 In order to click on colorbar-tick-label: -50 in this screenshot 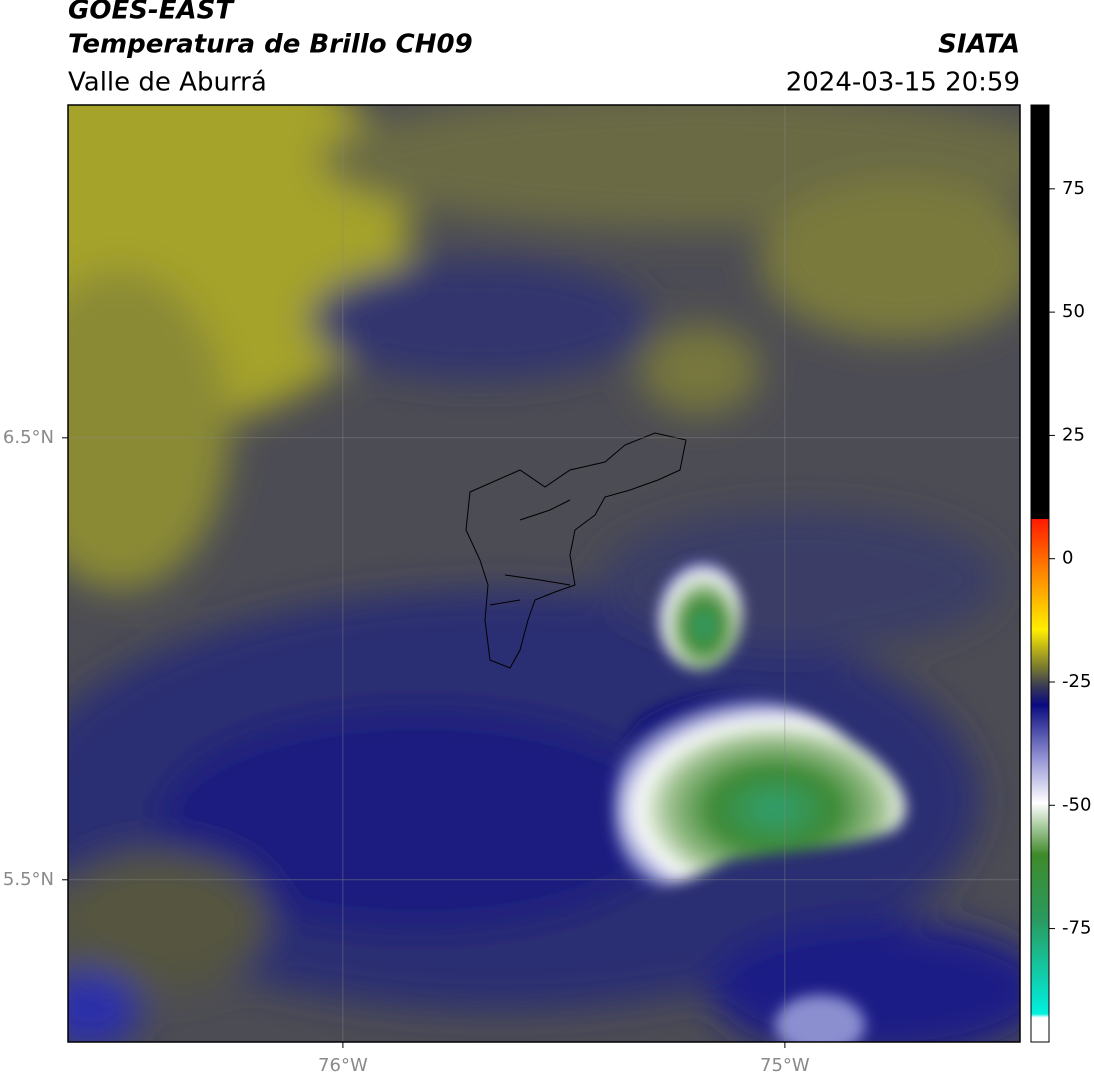, I will do `click(1076, 804)`.